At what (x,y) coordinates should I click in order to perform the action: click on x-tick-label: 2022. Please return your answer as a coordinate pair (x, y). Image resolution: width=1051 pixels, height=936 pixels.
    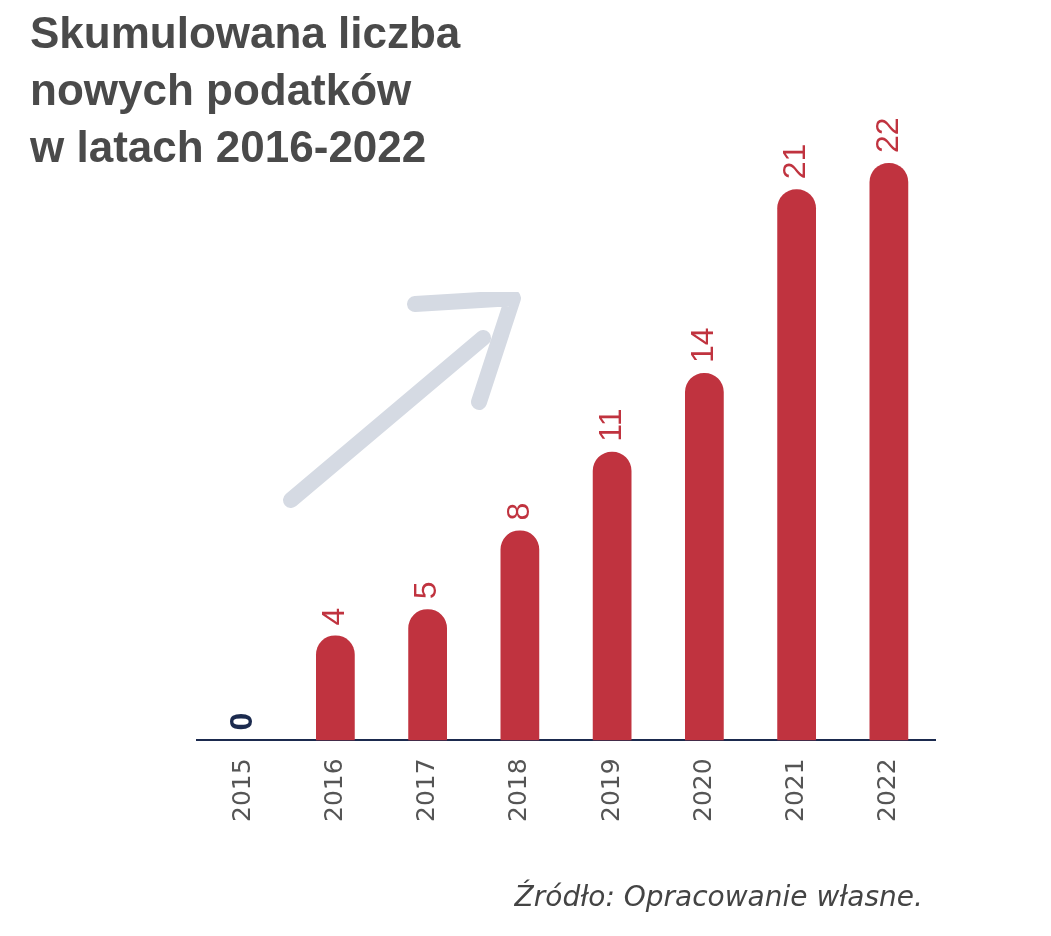
    Looking at the image, I should click on (887, 790).